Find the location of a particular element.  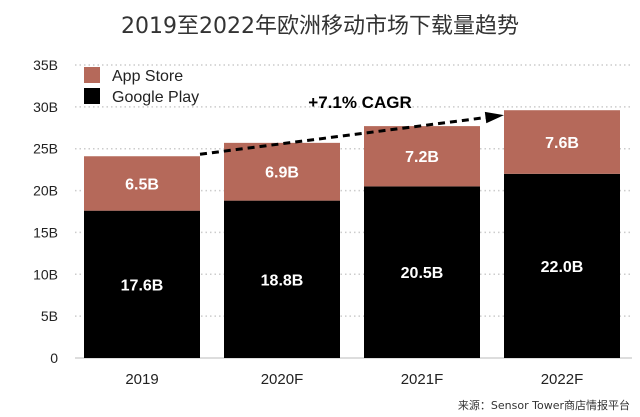

data-label: 7.2B is located at coordinates (422, 157).